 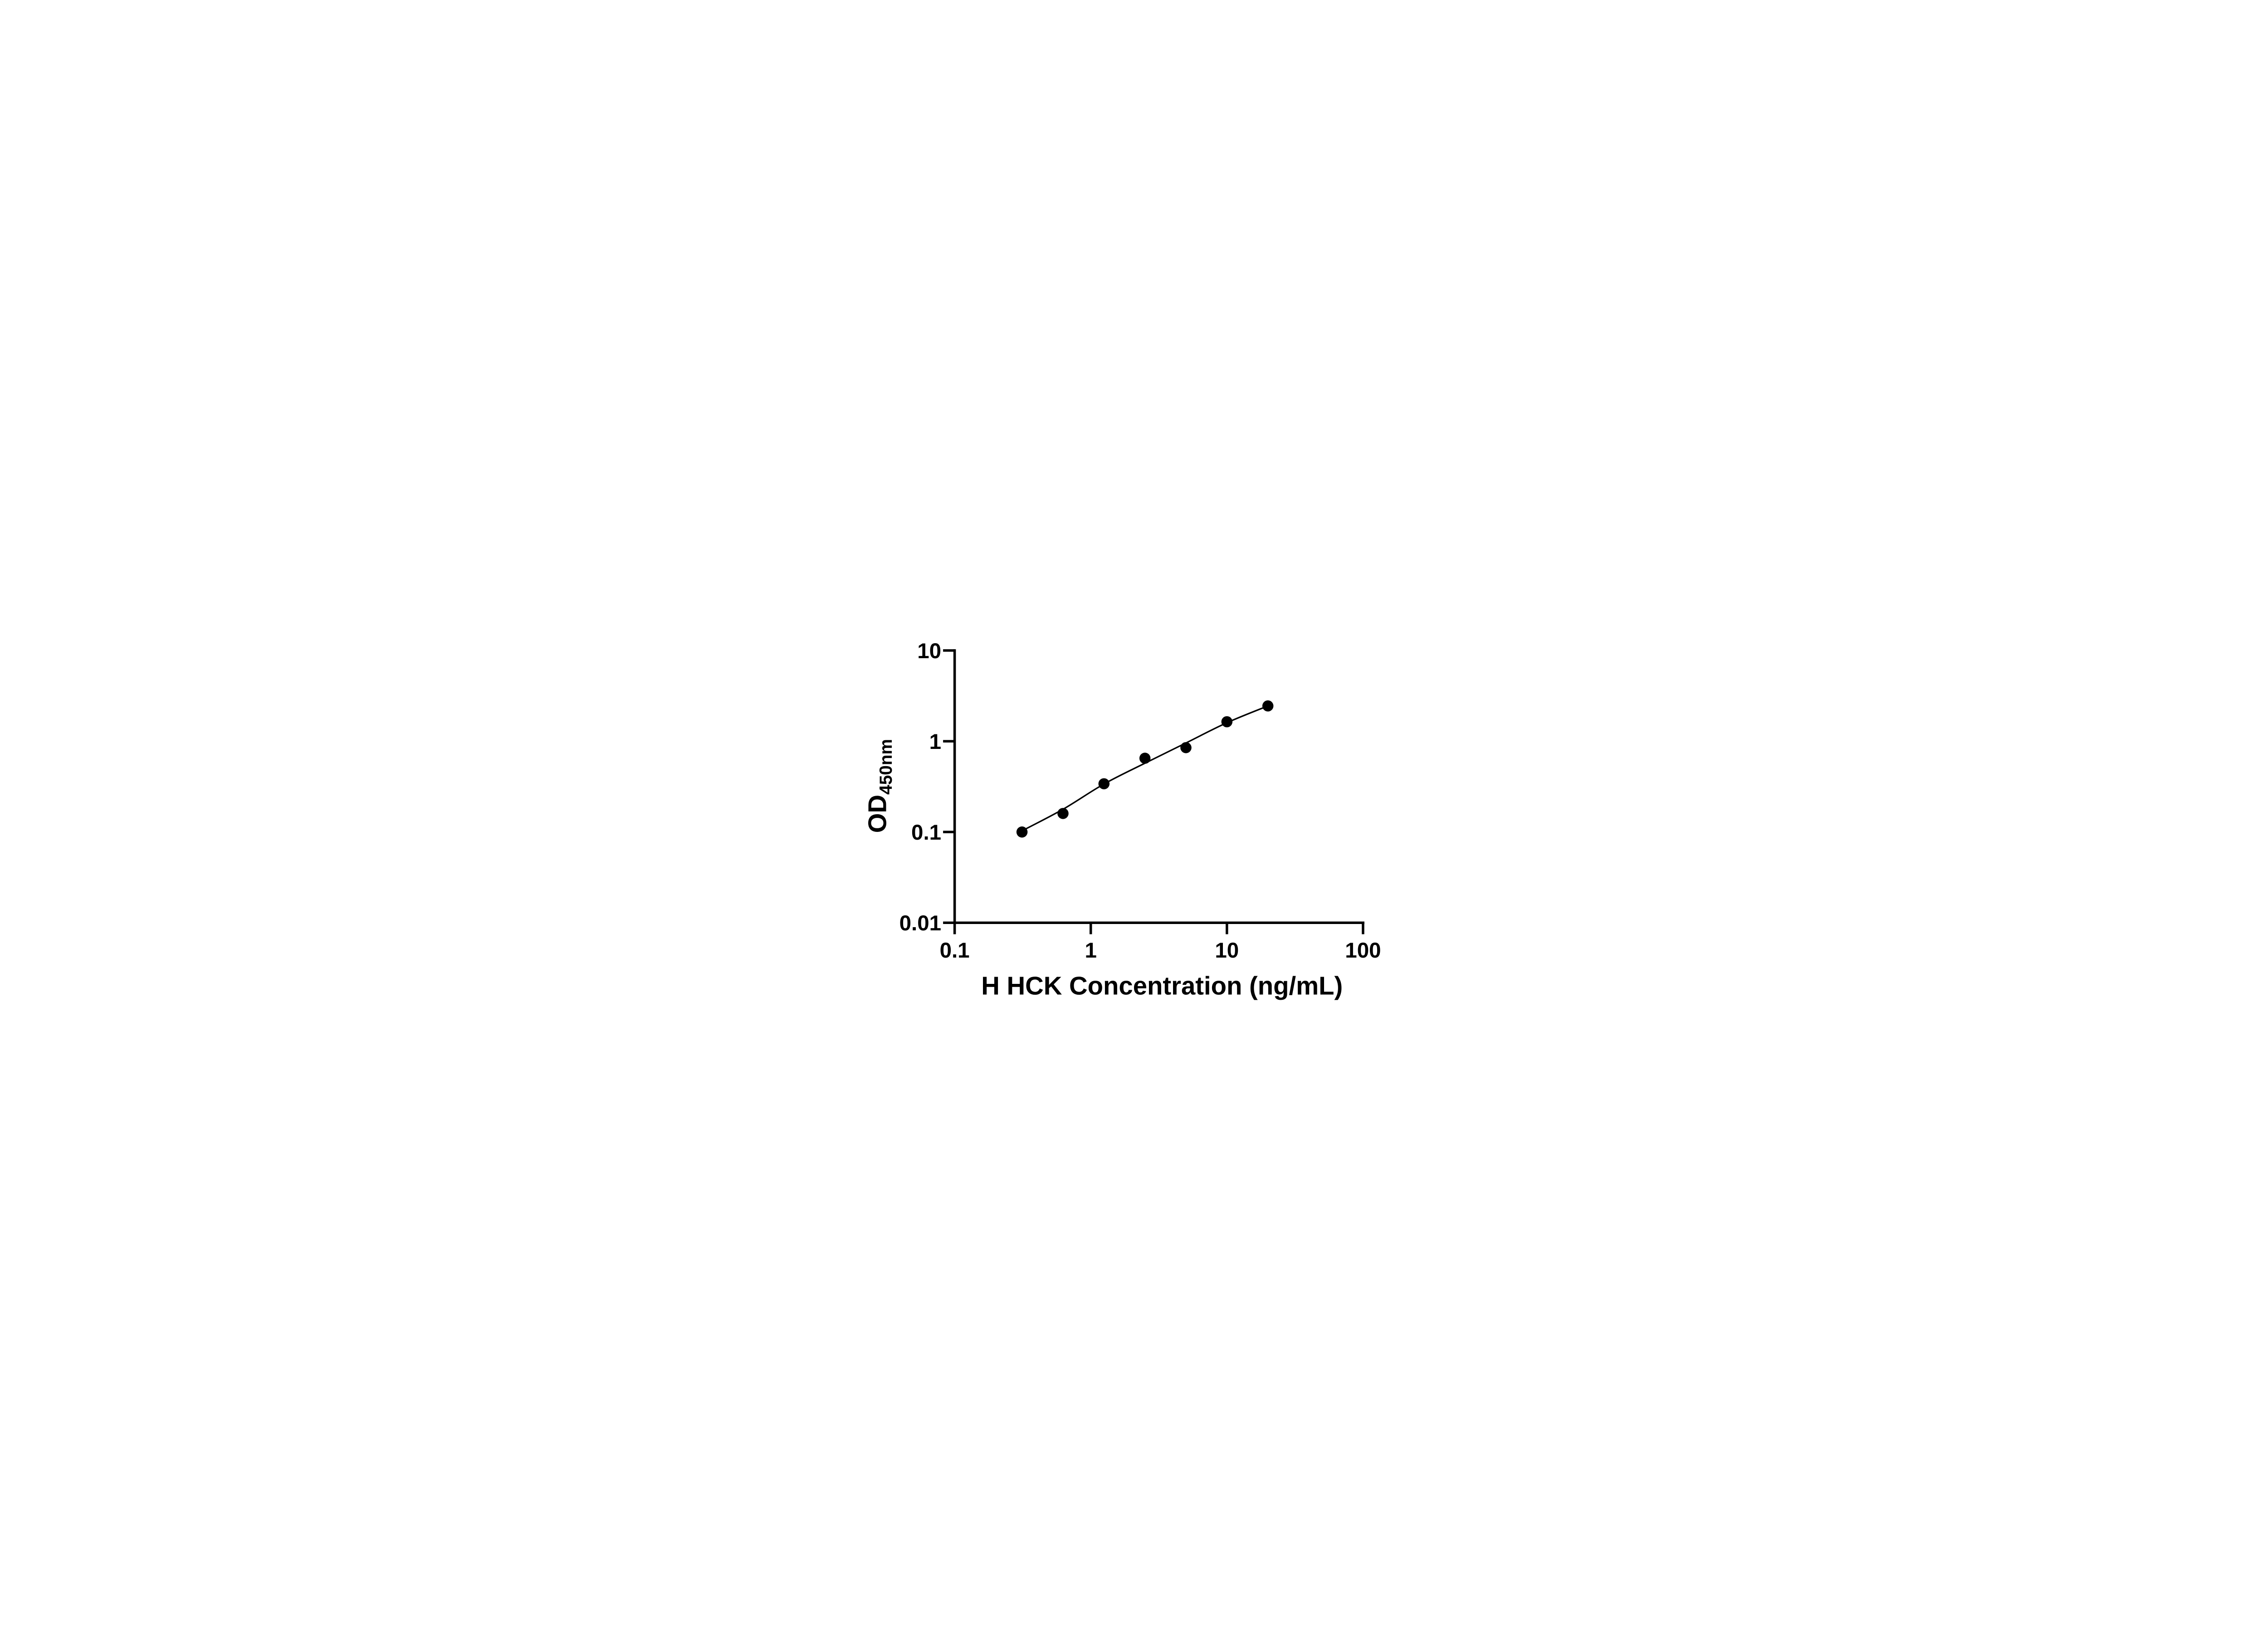 What do you see at coordinates (935, 742) in the screenshot?
I see `y-tick-label: 1` at bounding box center [935, 742].